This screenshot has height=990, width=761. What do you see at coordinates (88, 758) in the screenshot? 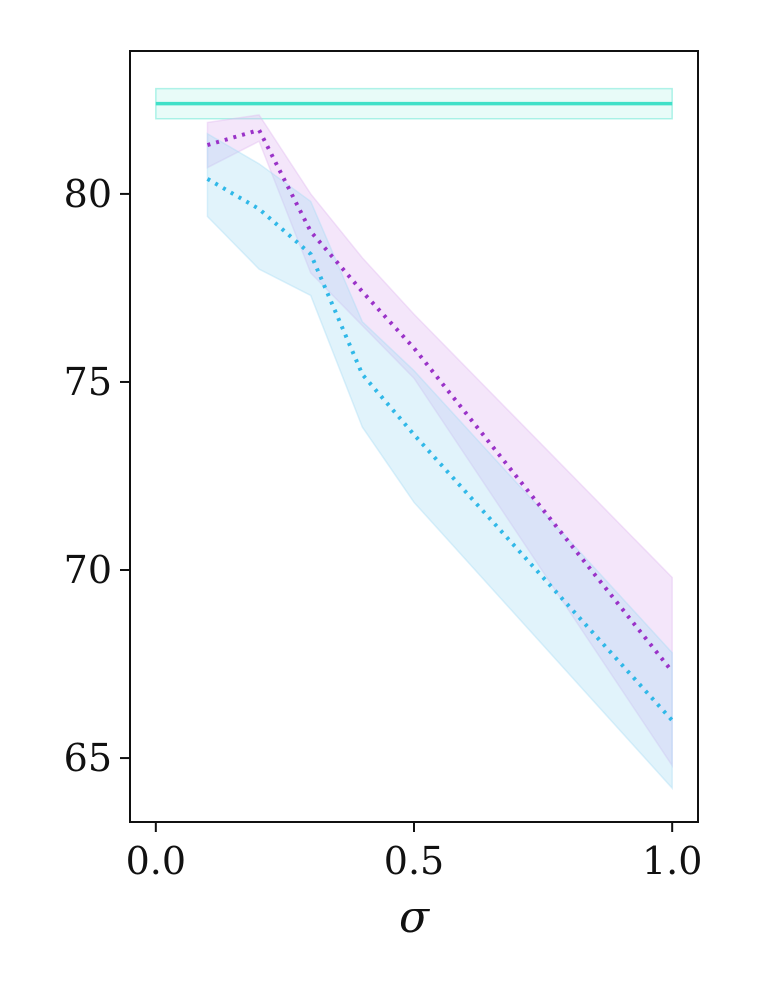
I see `y-tick-label: 65` at bounding box center [88, 758].